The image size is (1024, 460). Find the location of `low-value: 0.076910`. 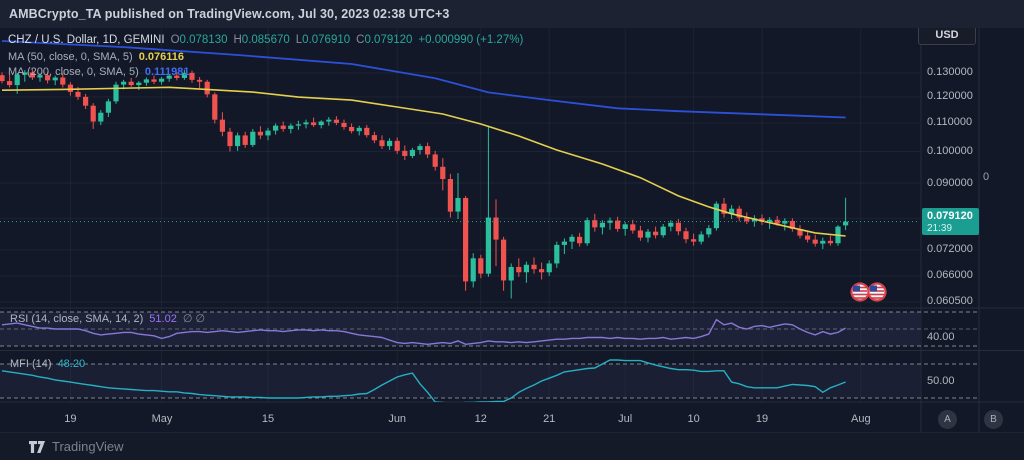

low-value: 0.076910 is located at coordinates (326, 40).